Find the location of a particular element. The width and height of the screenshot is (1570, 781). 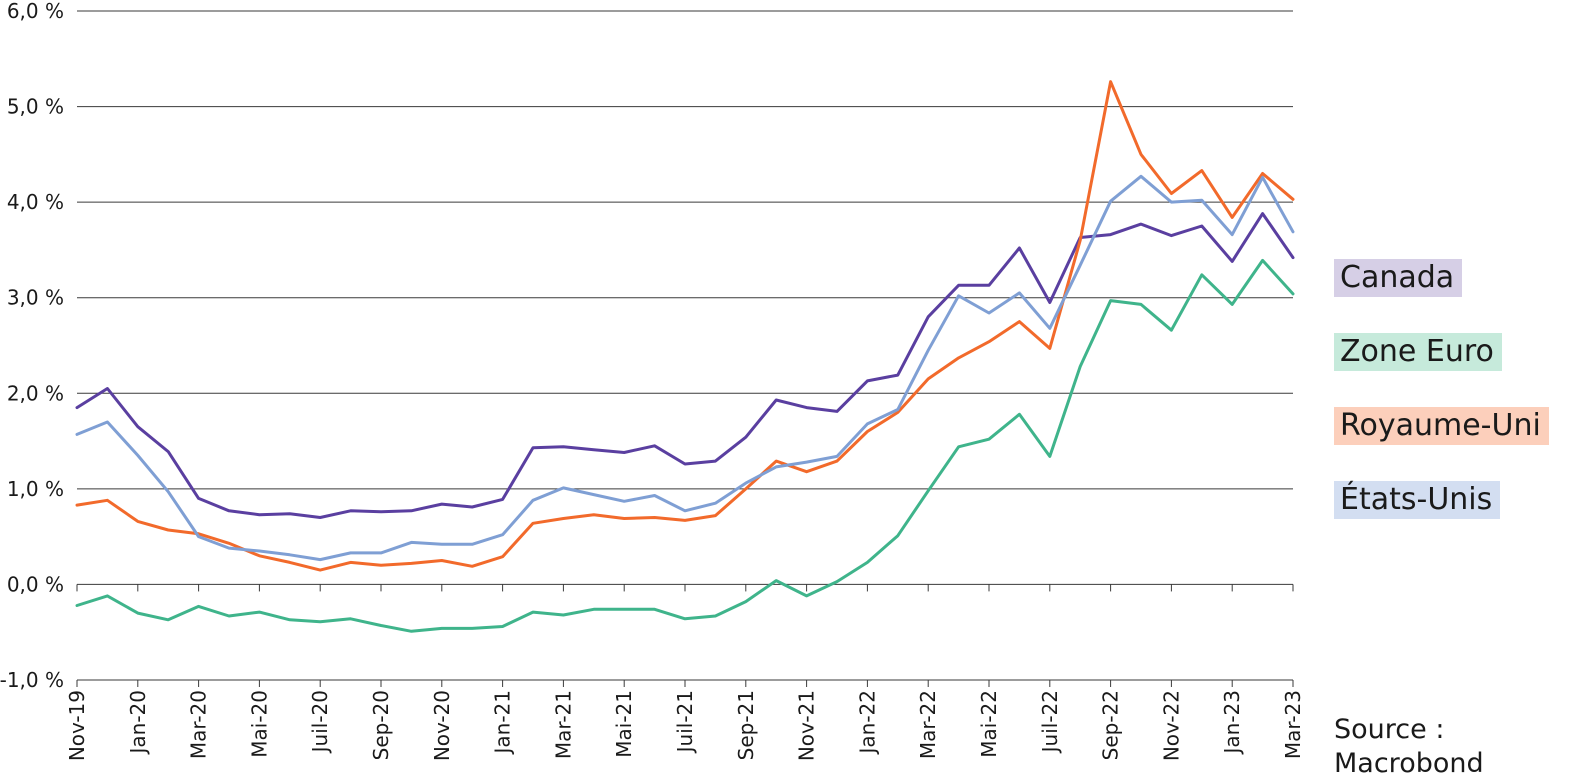

source-label: Source : is located at coordinates (1389, 729).